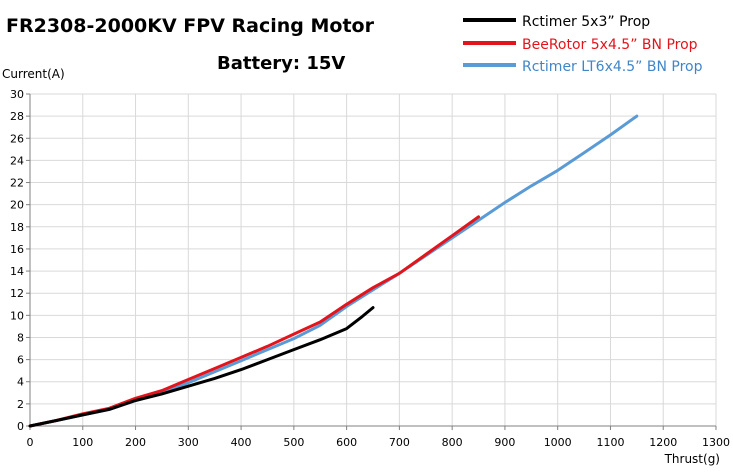 Image resolution: width=733 pixels, height=475 pixels. I want to click on y-tick-label: 0, so click(20, 426).